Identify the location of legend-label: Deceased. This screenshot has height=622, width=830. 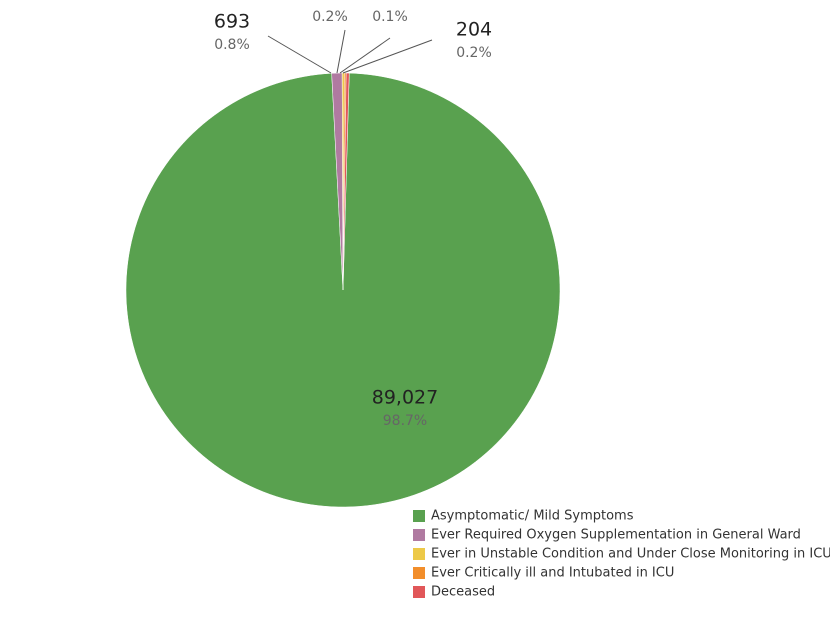
(463, 592).